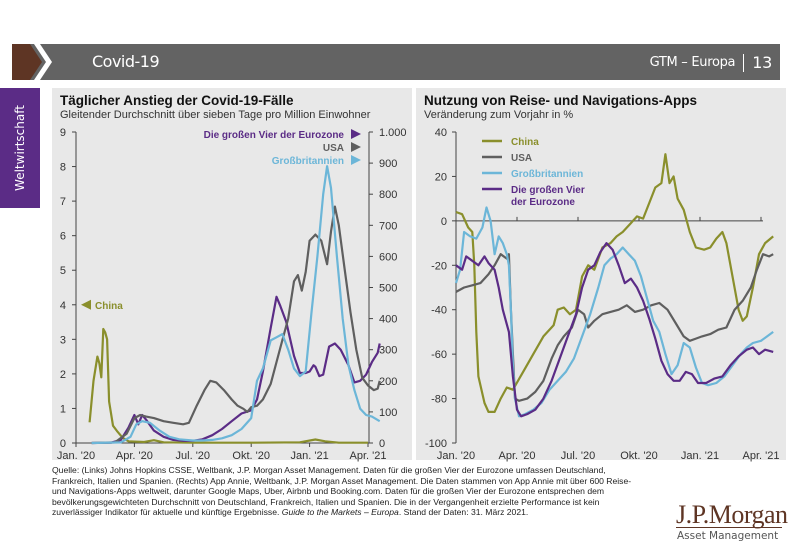 This screenshot has height=554, width=800. I want to click on header-bar, so click(411, 62).